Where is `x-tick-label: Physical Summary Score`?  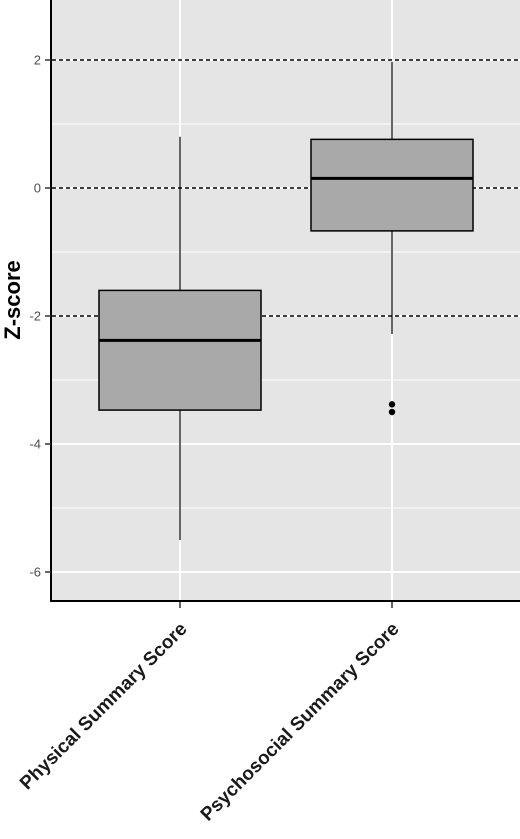 x-tick-label: Physical Summary Score is located at coordinates (103, 706).